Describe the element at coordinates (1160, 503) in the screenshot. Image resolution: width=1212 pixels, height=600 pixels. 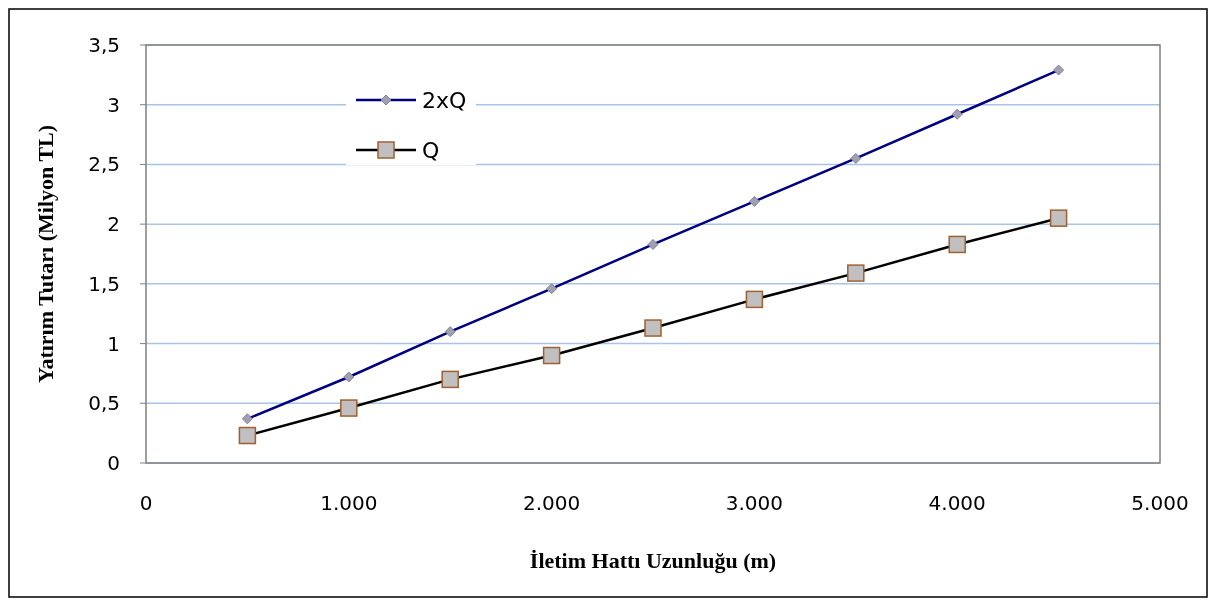
I see `x-tick-label: 5.000` at that location.